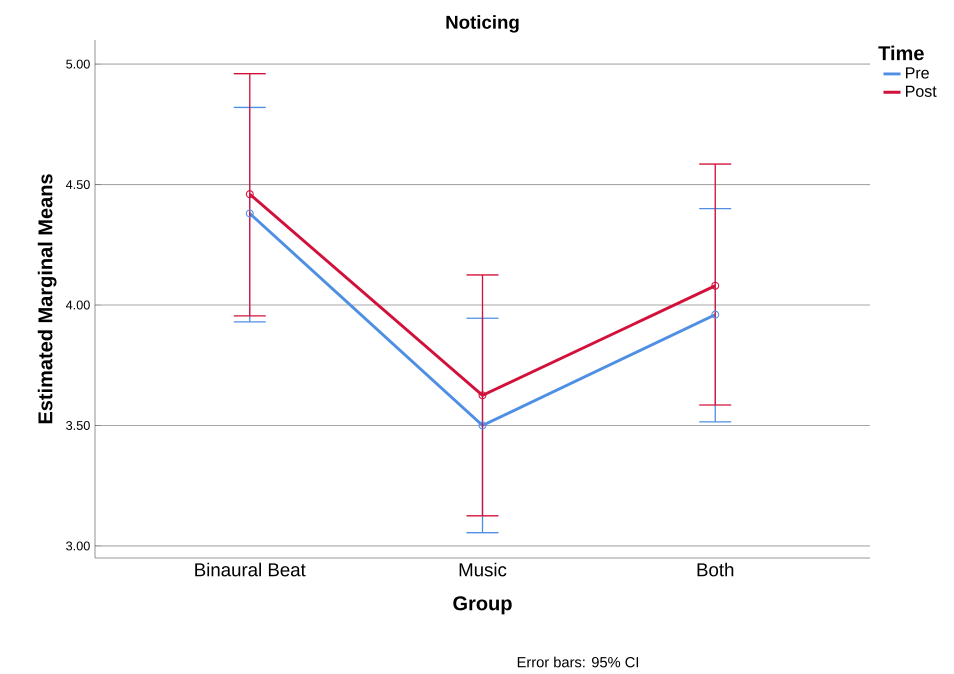 This screenshot has width=954, height=674. Describe the element at coordinates (78, 425) in the screenshot. I see `y-tick-label: 3.50` at that location.